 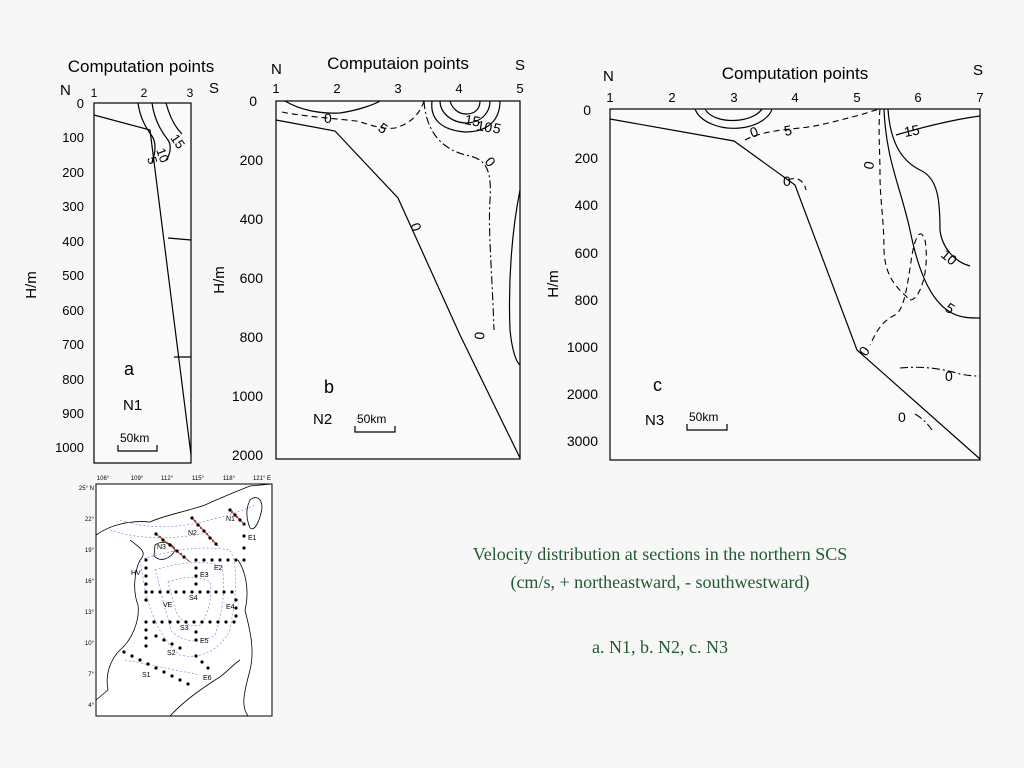 What do you see at coordinates (86, 489) in the screenshot?
I see `map-lat-label: 25° N` at bounding box center [86, 489].